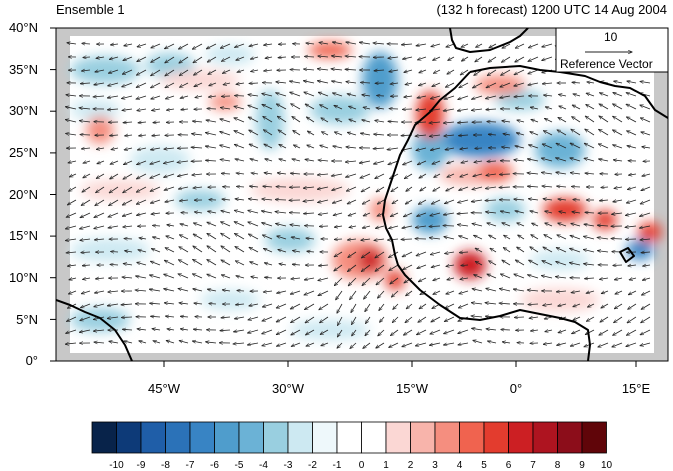  Describe the element at coordinates (551, 9) in the screenshot. I see `plot-title-right: (132 h forecast) 1200 UTC 14 Aug 2004` at that location.